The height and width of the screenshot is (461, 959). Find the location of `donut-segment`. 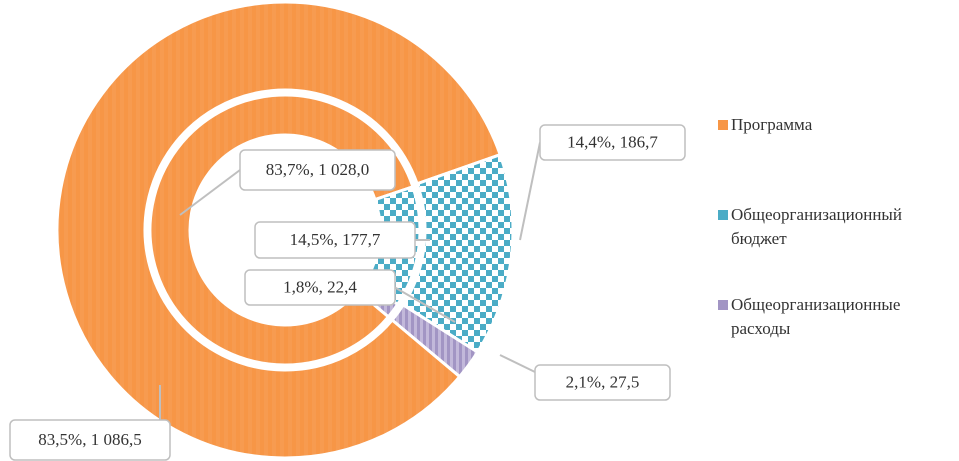

donut-segment is located at coordinates (435, 340).